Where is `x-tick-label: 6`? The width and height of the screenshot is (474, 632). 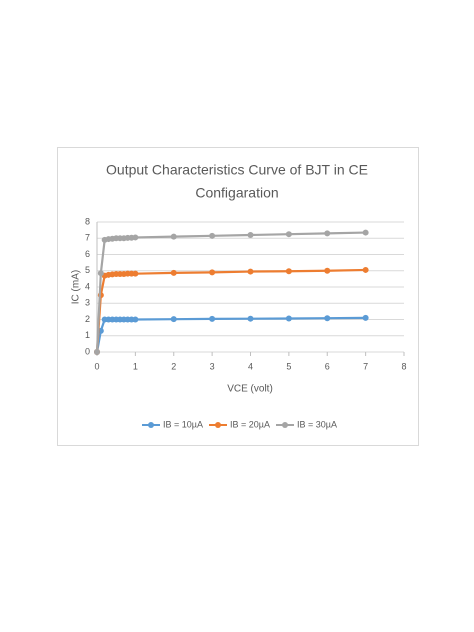 x-tick-label: 6 is located at coordinates (327, 366).